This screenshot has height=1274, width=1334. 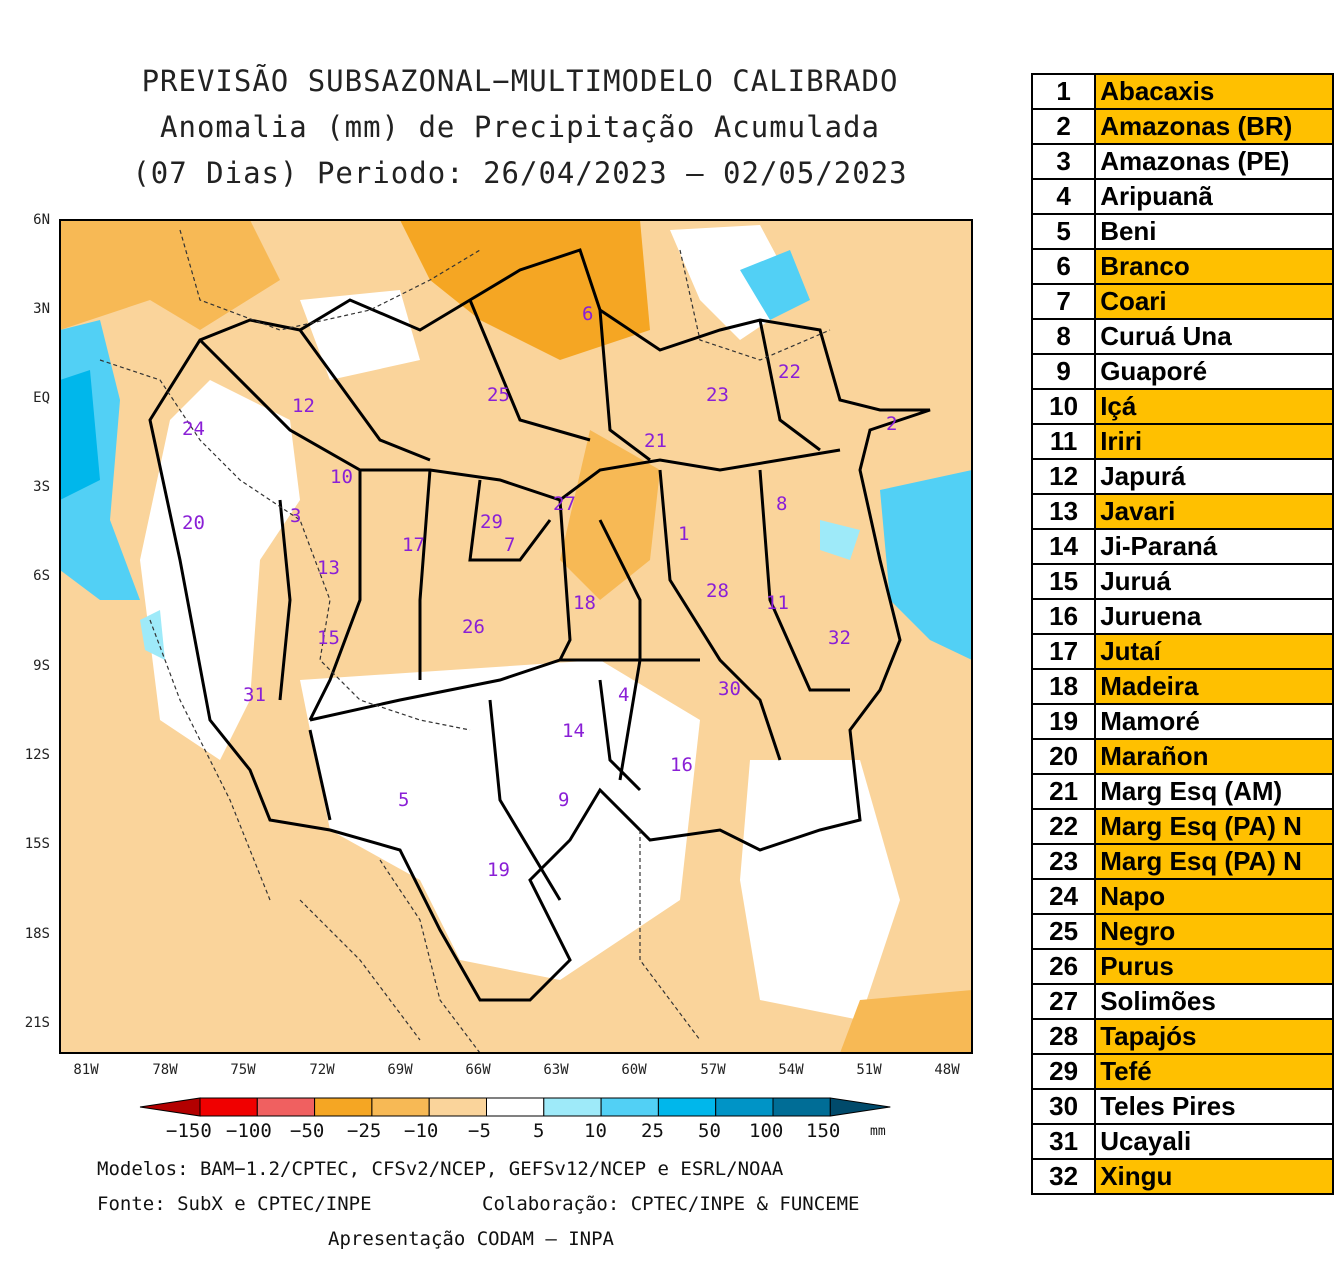 What do you see at coordinates (1214, 301) in the screenshot?
I see `basin-name: Coari` at bounding box center [1214, 301].